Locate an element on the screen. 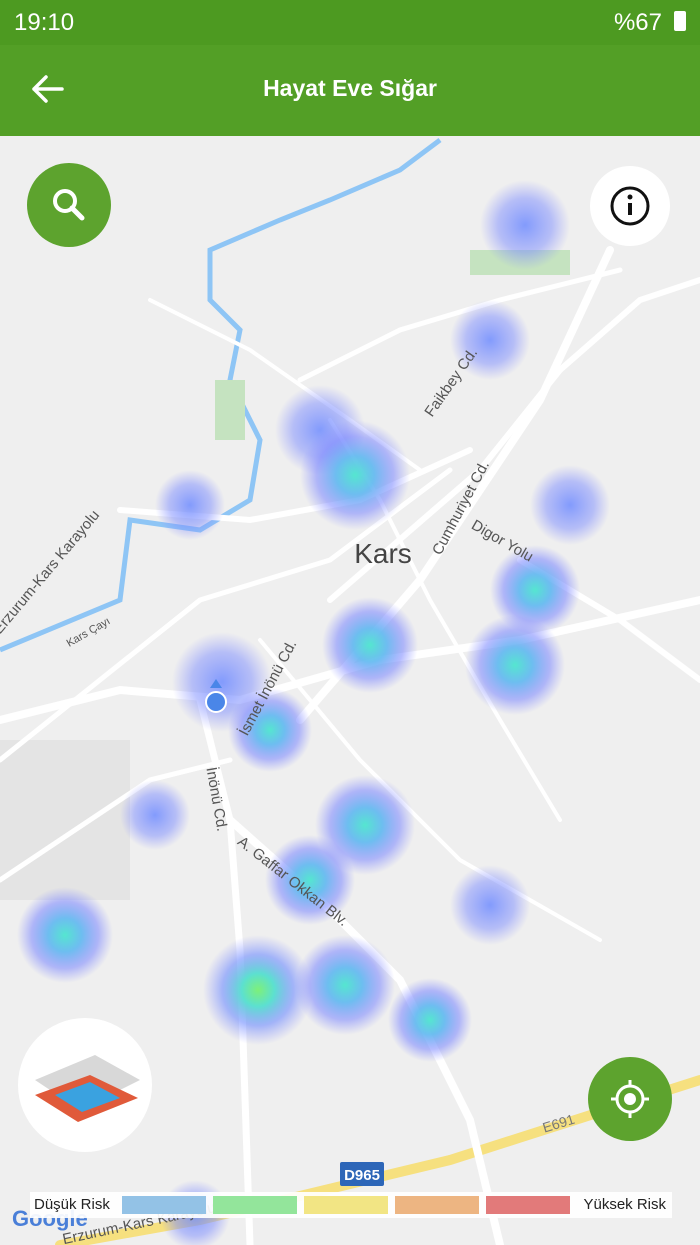  legend-high: Yüksek Risk is located at coordinates (624, 1204).